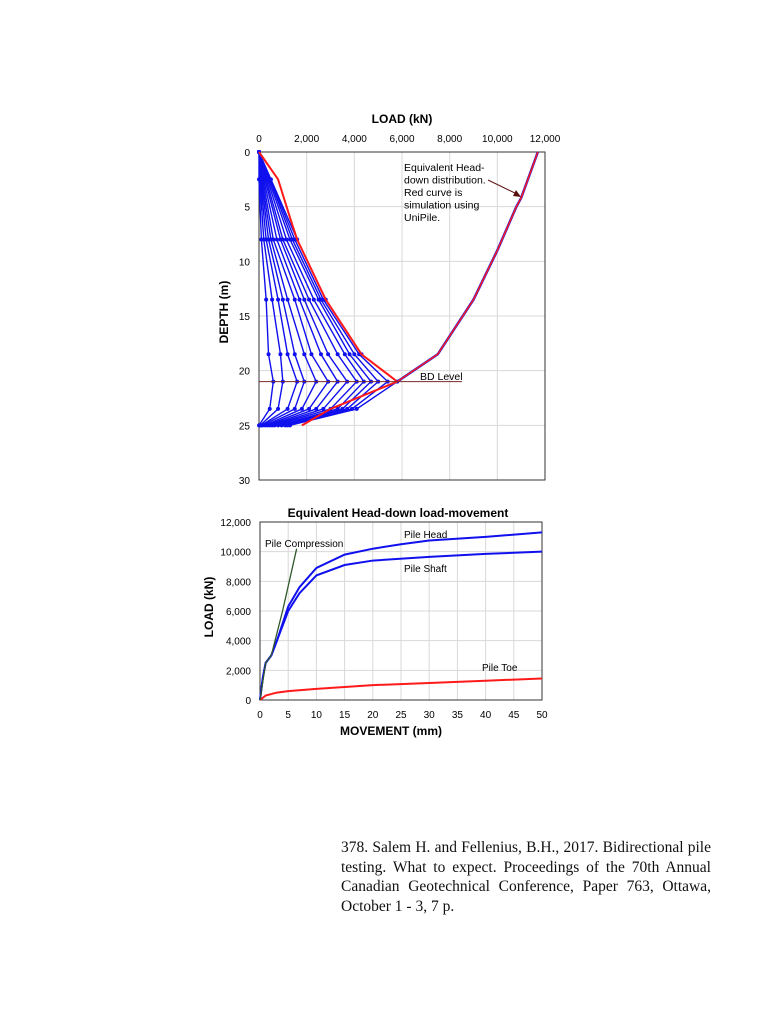 The image size is (768, 1024). What do you see at coordinates (425, 569) in the screenshot?
I see `series-label: Pile Shaft` at bounding box center [425, 569].